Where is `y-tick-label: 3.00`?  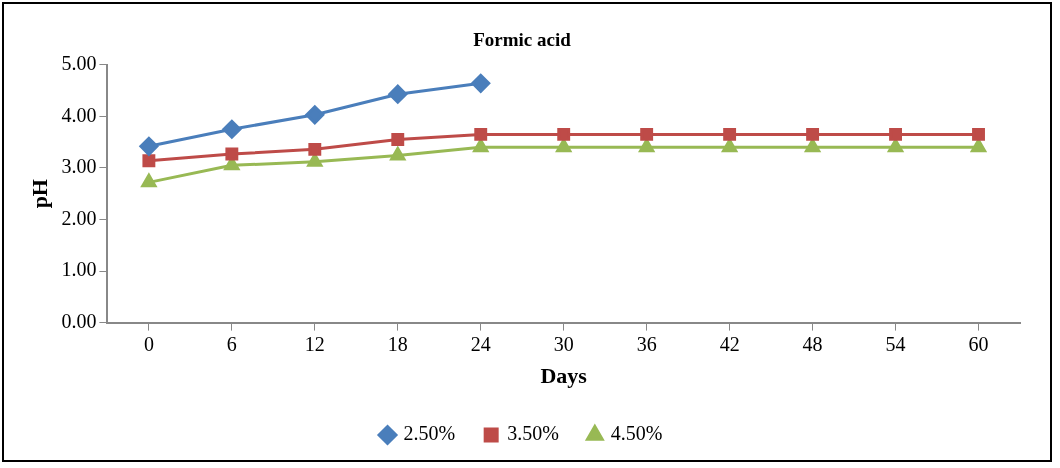
y-tick-label: 3.00 is located at coordinates (79, 166).